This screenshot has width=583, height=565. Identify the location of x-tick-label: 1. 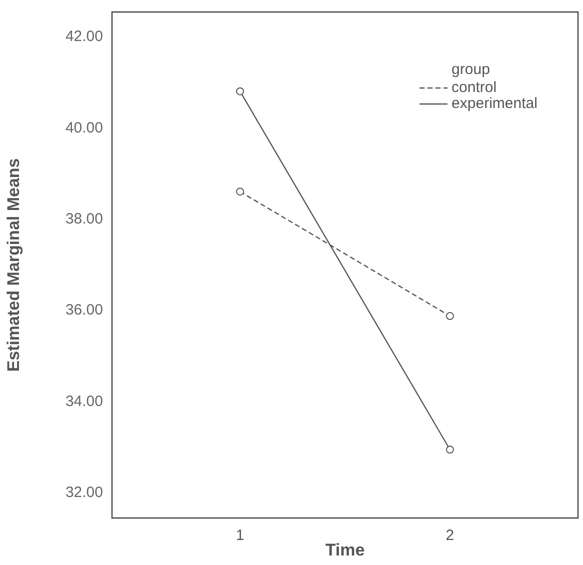
(240, 535).